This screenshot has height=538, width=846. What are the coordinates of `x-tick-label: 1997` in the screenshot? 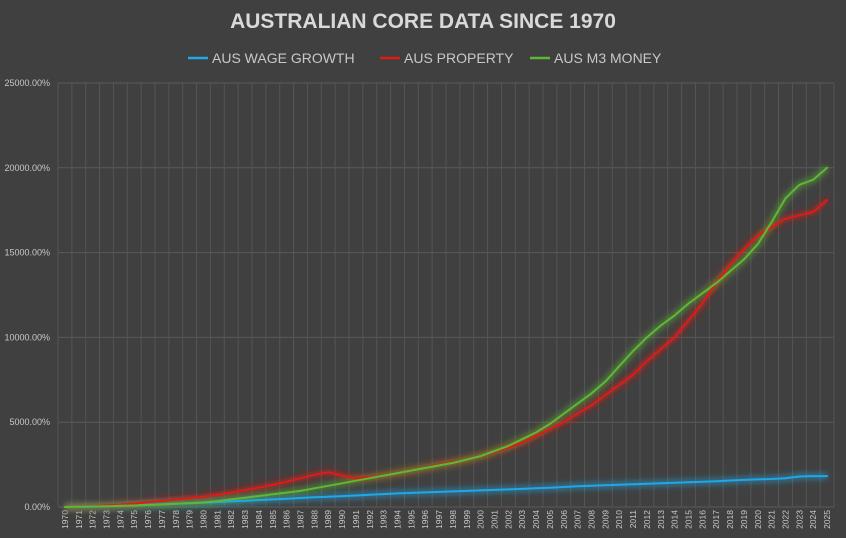 It's located at (439, 519).